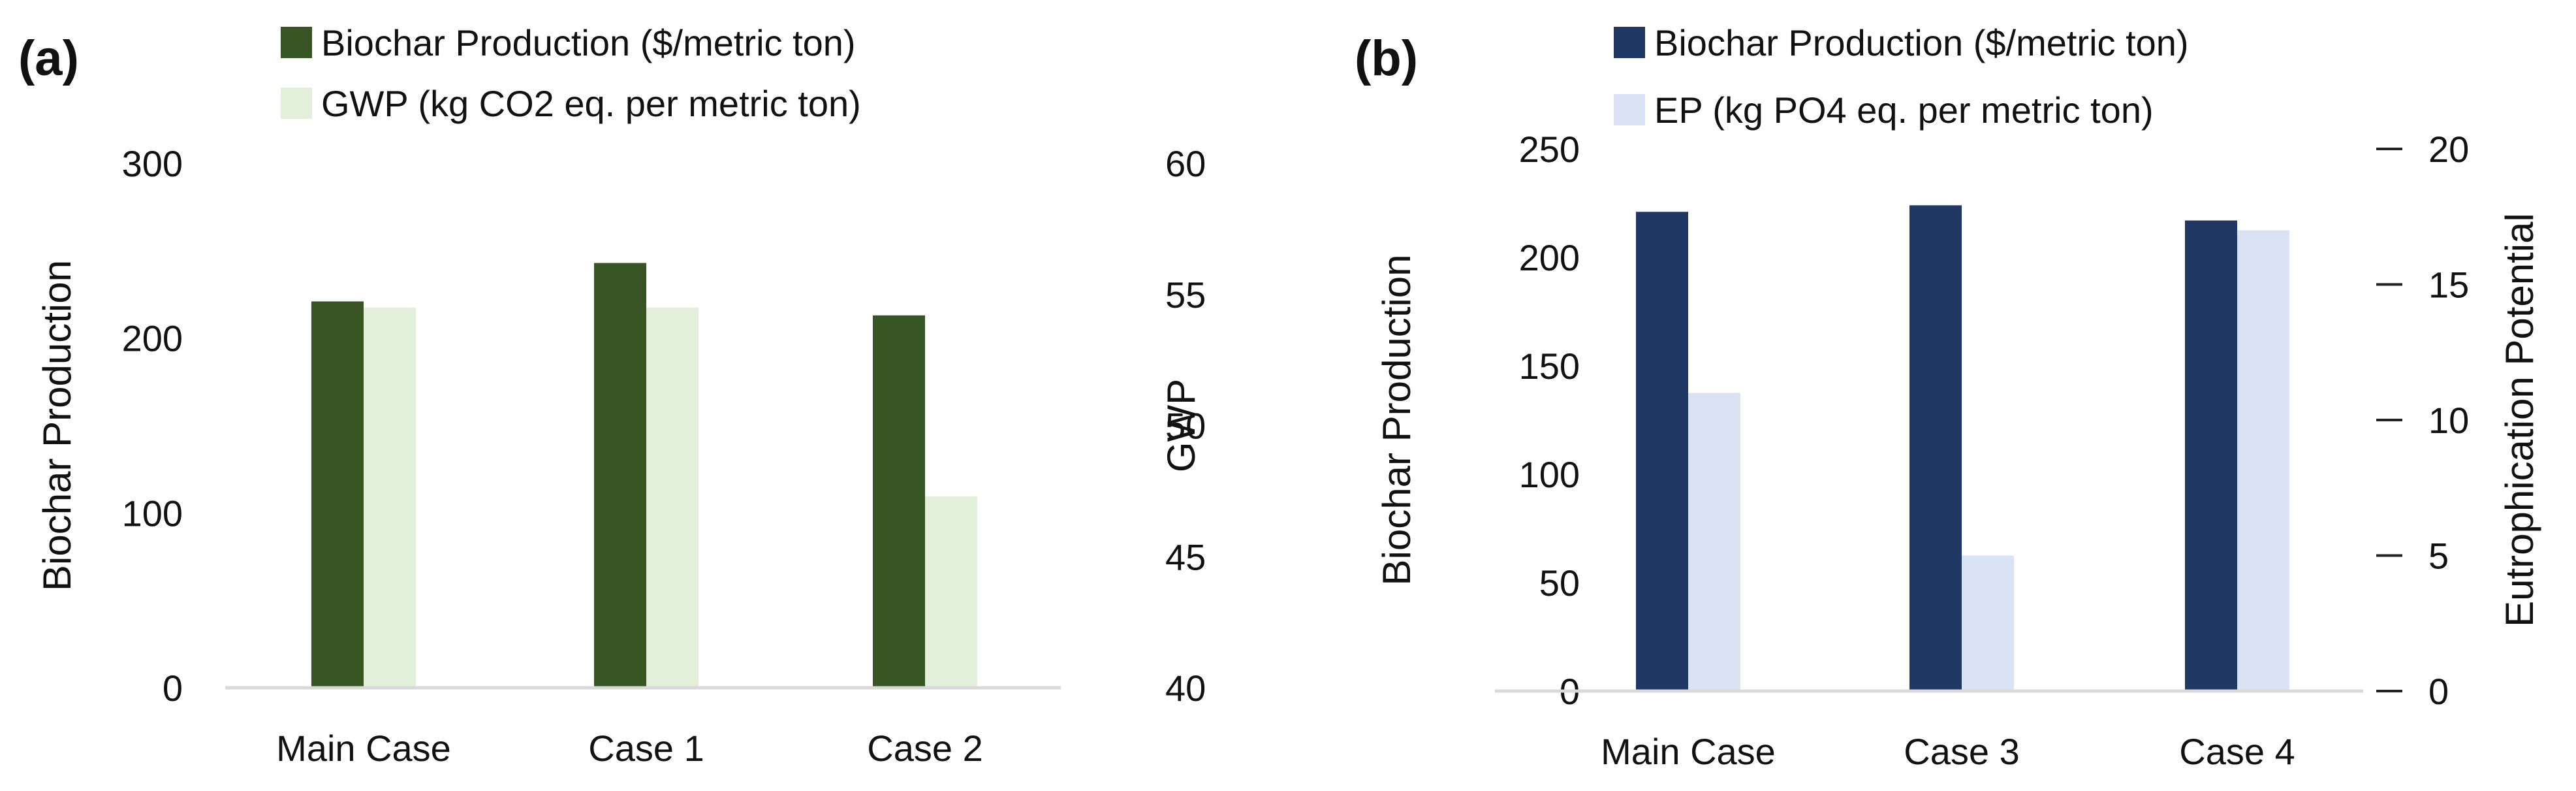 Image resolution: width=2576 pixels, height=791 pixels. I want to click on x-tick-label: Case 3, so click(1961, 751).